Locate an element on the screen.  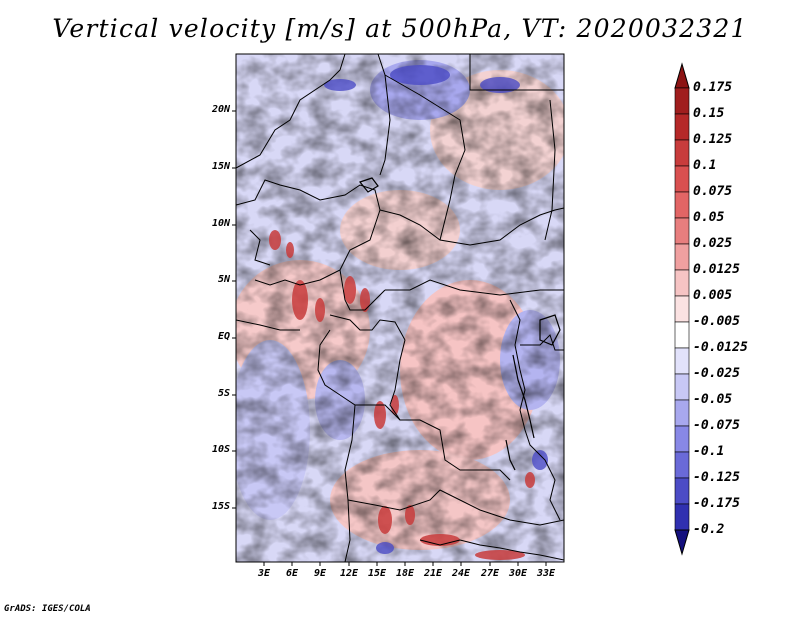
lon-label-15e: 15E is located at coordinates (377, 573).